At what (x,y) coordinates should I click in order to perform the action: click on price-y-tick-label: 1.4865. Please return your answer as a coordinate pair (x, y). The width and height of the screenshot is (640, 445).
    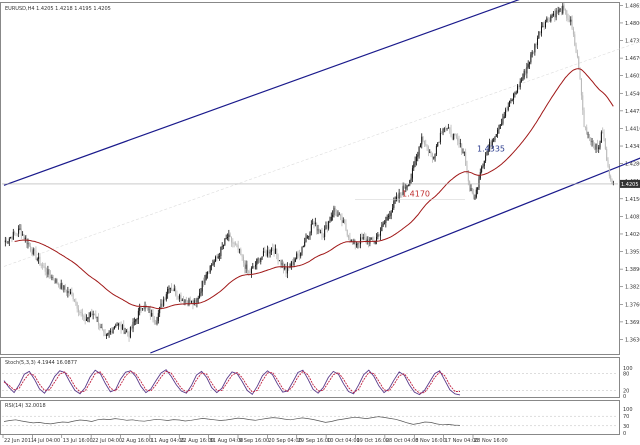
    Looking at the image, I should click on (632, 6).